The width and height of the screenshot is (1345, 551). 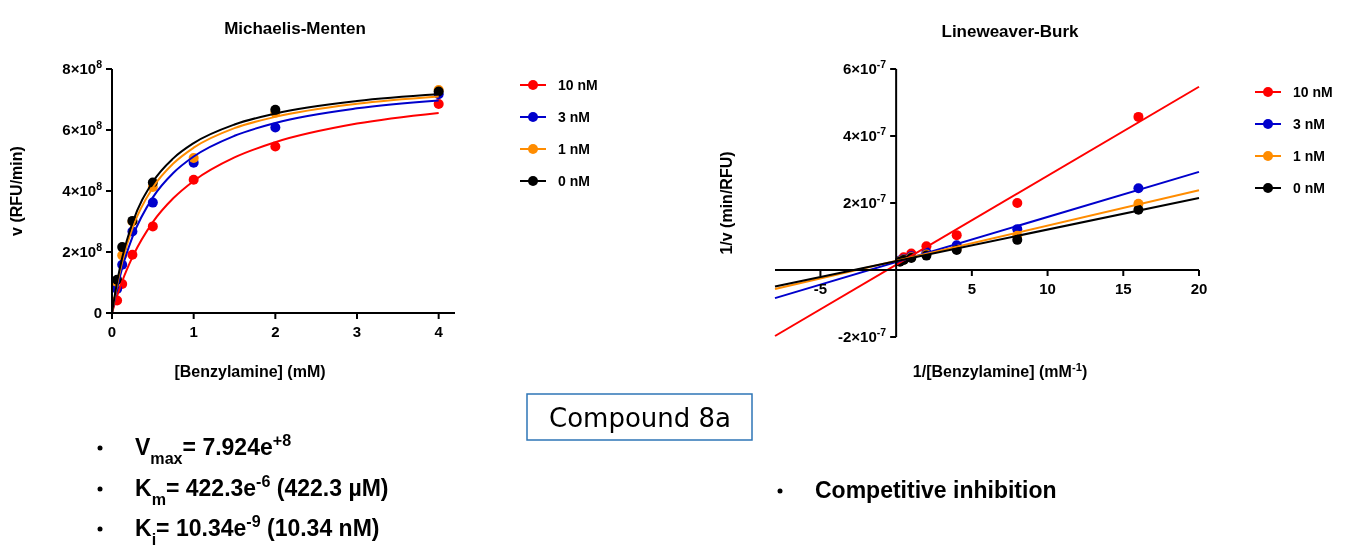 What do you see at coordinates (726, 203) in the screenshot?
I see `y-axis-title: 1/v (min/RFU)` at bounding box center [726, 203].